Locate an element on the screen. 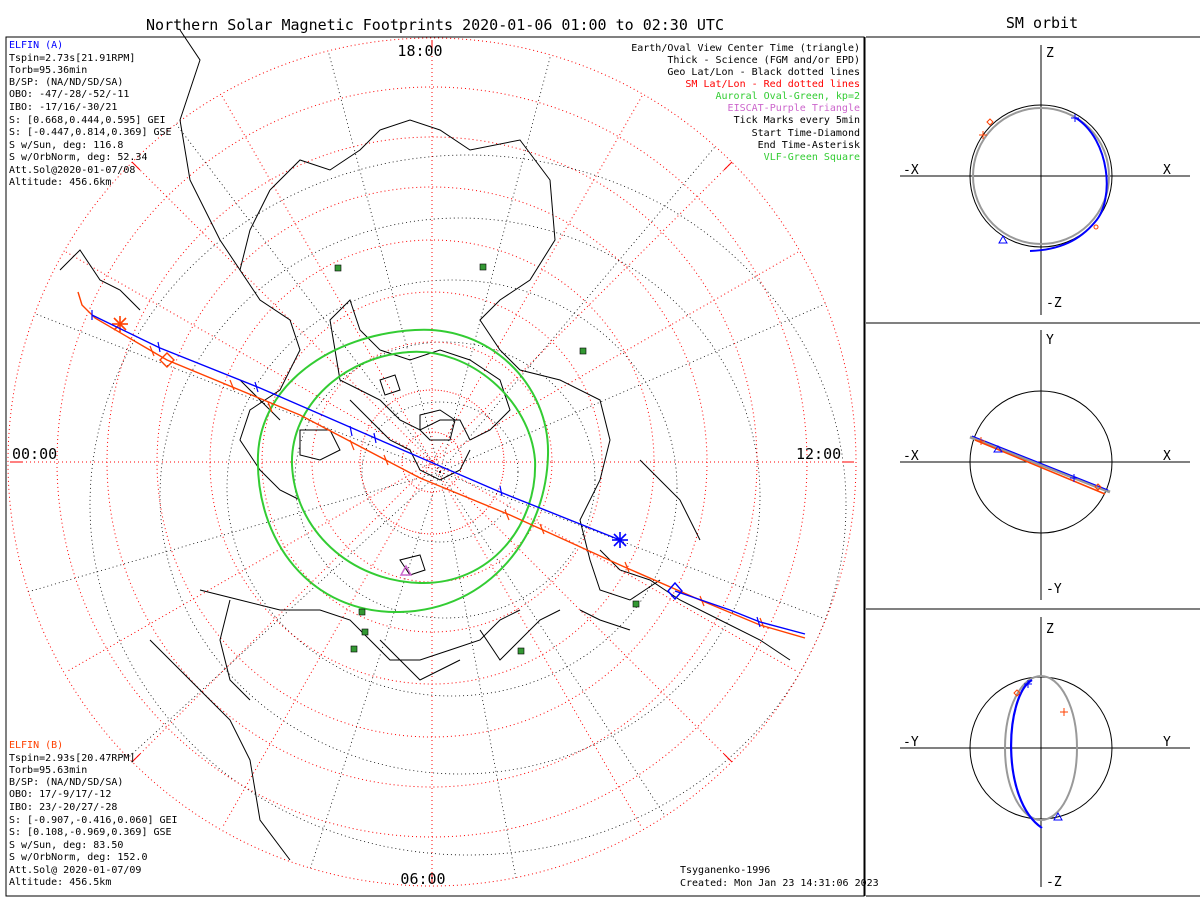 The image size is (1200, 900). orbit-panel-xz: Z -Z -X X is located at coordinates (1045, 180).